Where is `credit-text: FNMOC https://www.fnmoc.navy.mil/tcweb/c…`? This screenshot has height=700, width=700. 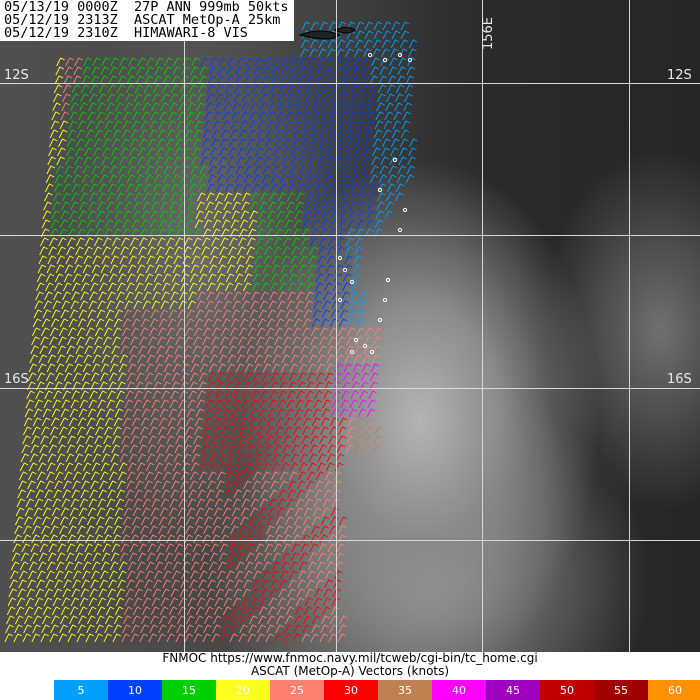
credit-text: FNMOC https://www.fnmoc.navy.mil/tcweb/c… is located at coordinates (350, 658).